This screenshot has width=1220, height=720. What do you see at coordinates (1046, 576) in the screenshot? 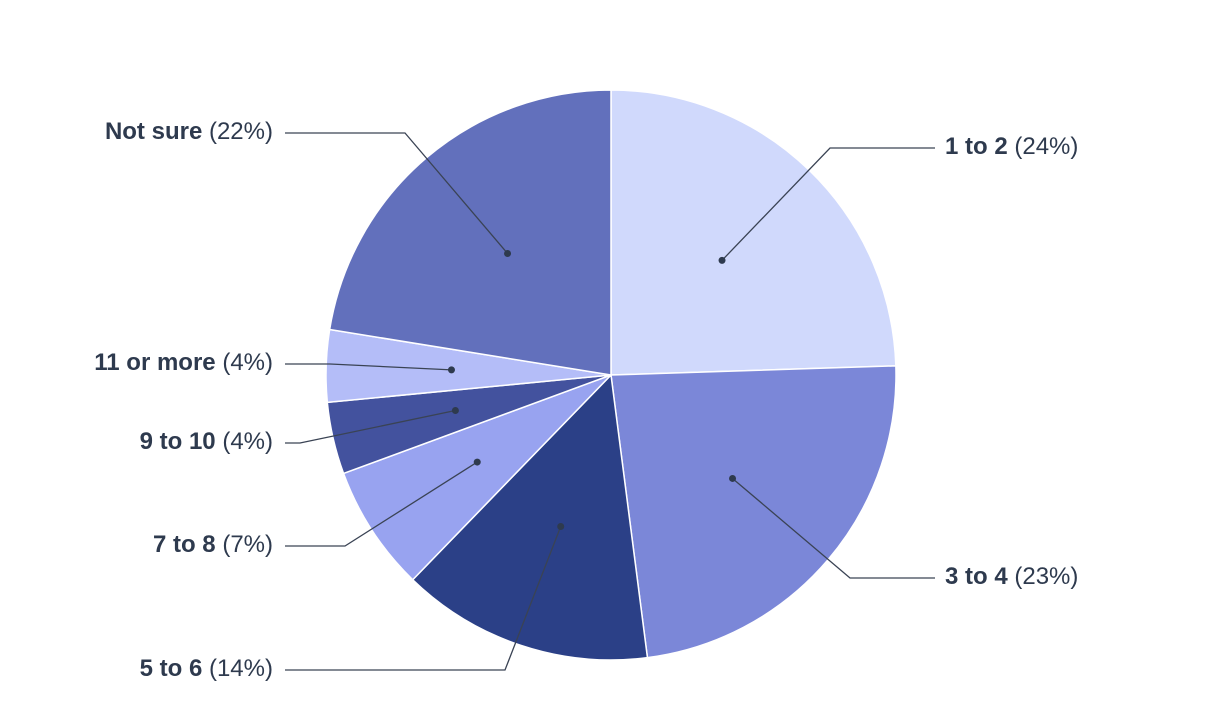
I see `value-label: (23%)` at bounding box center [1046, 576].